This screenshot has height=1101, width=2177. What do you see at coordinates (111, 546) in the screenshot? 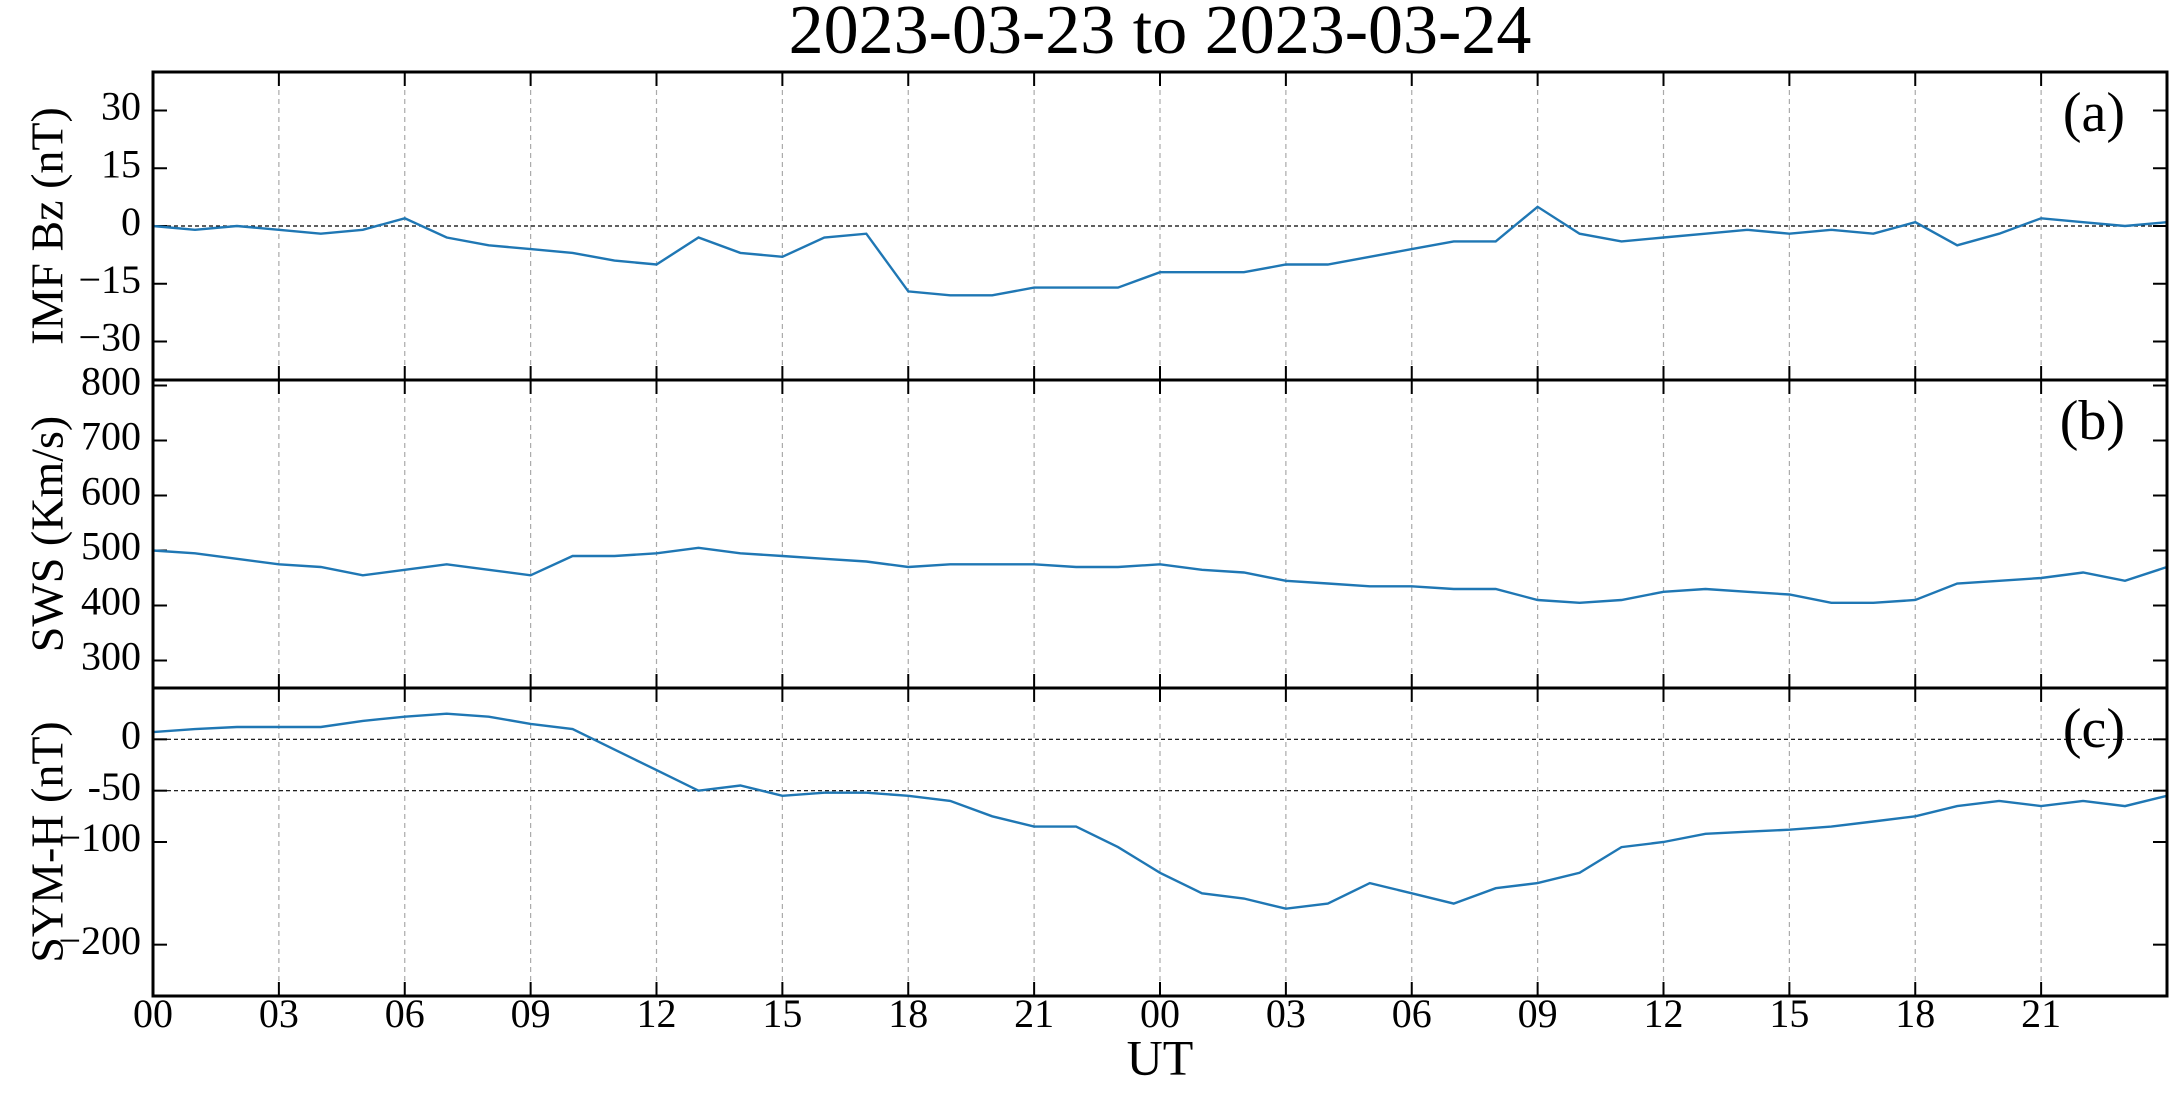
I see `y-tick-label: 500` at bounding box center [111, 546].